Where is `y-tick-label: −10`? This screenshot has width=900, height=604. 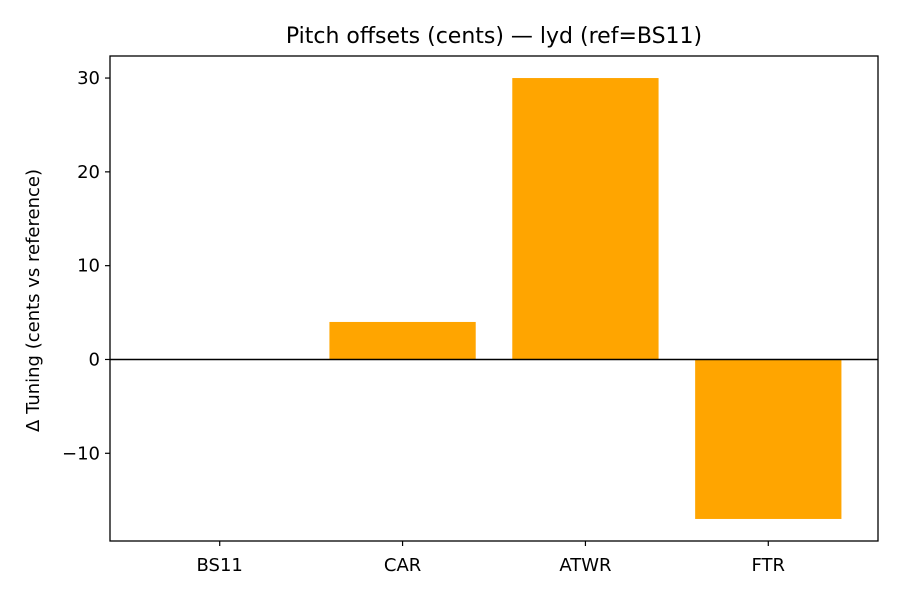 y-tick-label: −10 is located at coordinates (81, 453).